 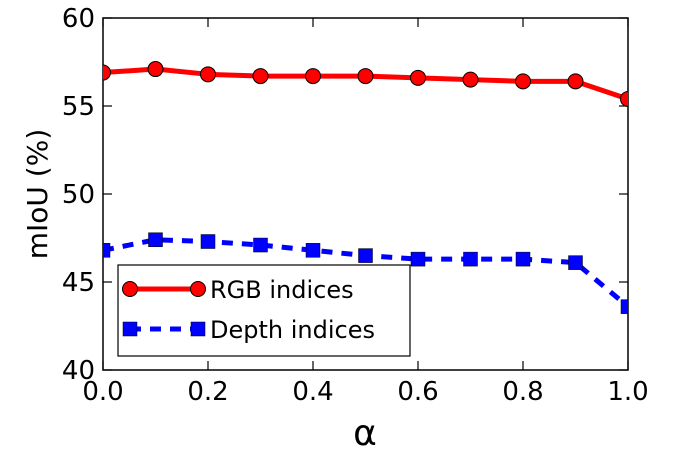 What do you see at coordinates (37, 194) in the screenshot?
I see `y-axis-title: mIoU (%)` at bounding box center [37, 194].